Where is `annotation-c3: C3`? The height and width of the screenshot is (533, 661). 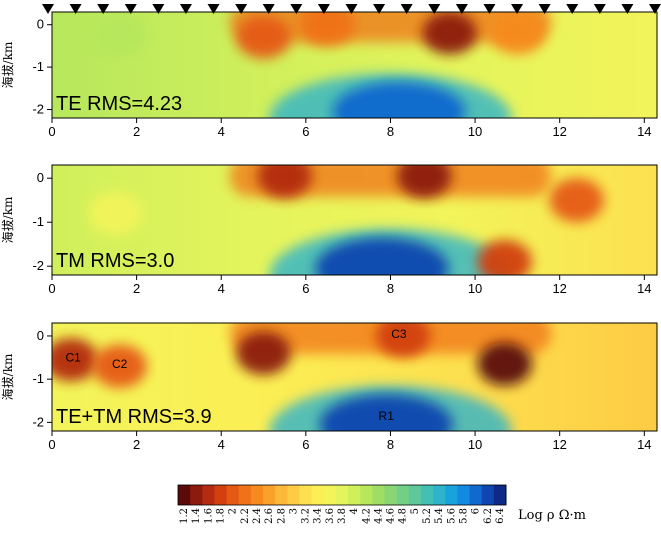
annotation-c3: C3 is located at coordinates (399, 334).